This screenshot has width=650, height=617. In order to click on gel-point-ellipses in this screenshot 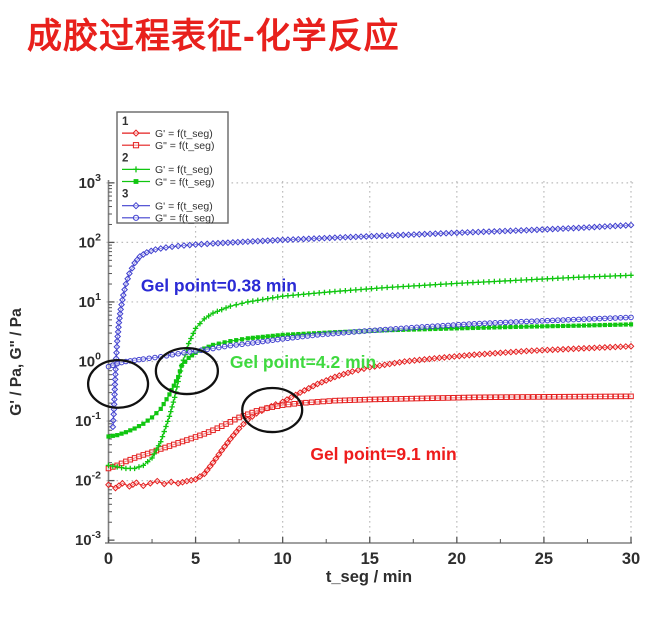, I will do `click(195, 390)`.